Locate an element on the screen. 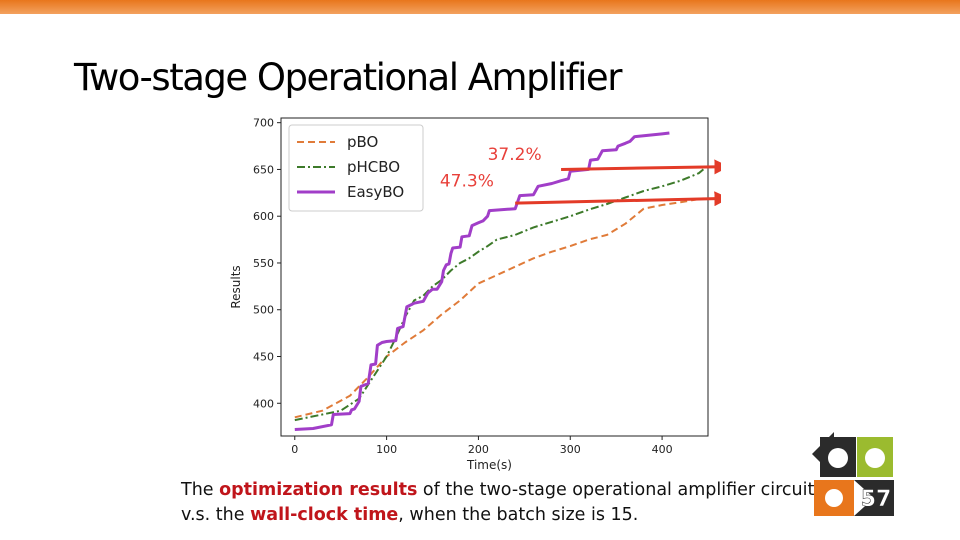 The height and width of the screenshot is (540, 960). conference-logo: 57 is located at coordinates (853, 474).